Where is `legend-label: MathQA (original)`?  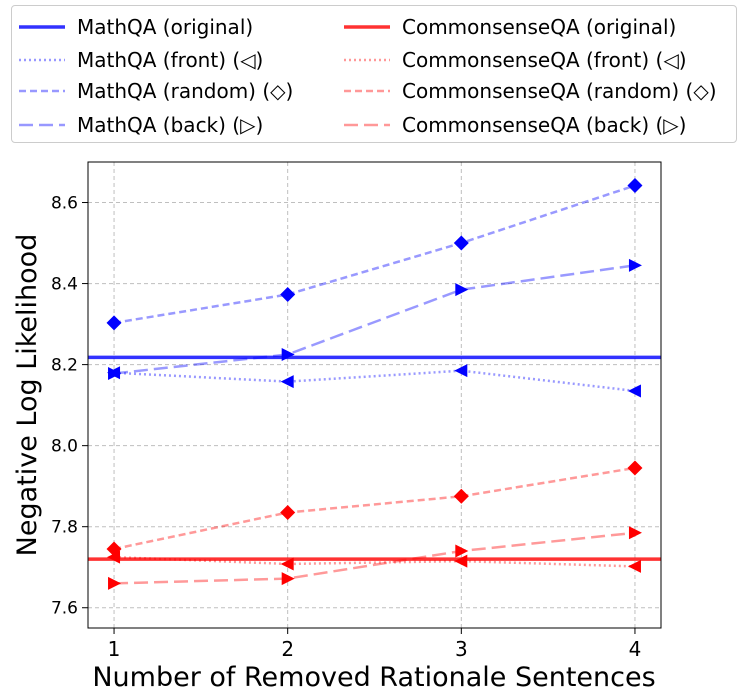
legend-label: MathQA (original) is located at coordinates (165, 27).